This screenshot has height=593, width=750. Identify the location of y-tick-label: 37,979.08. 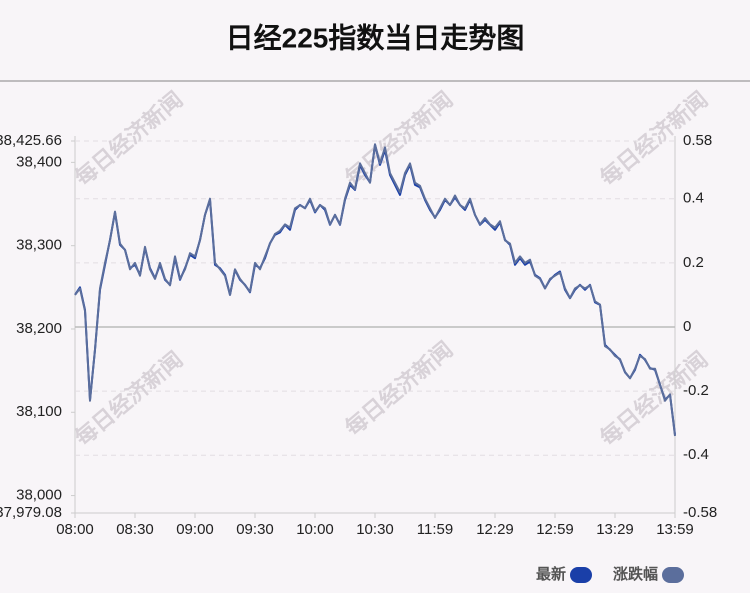
(31, 512).